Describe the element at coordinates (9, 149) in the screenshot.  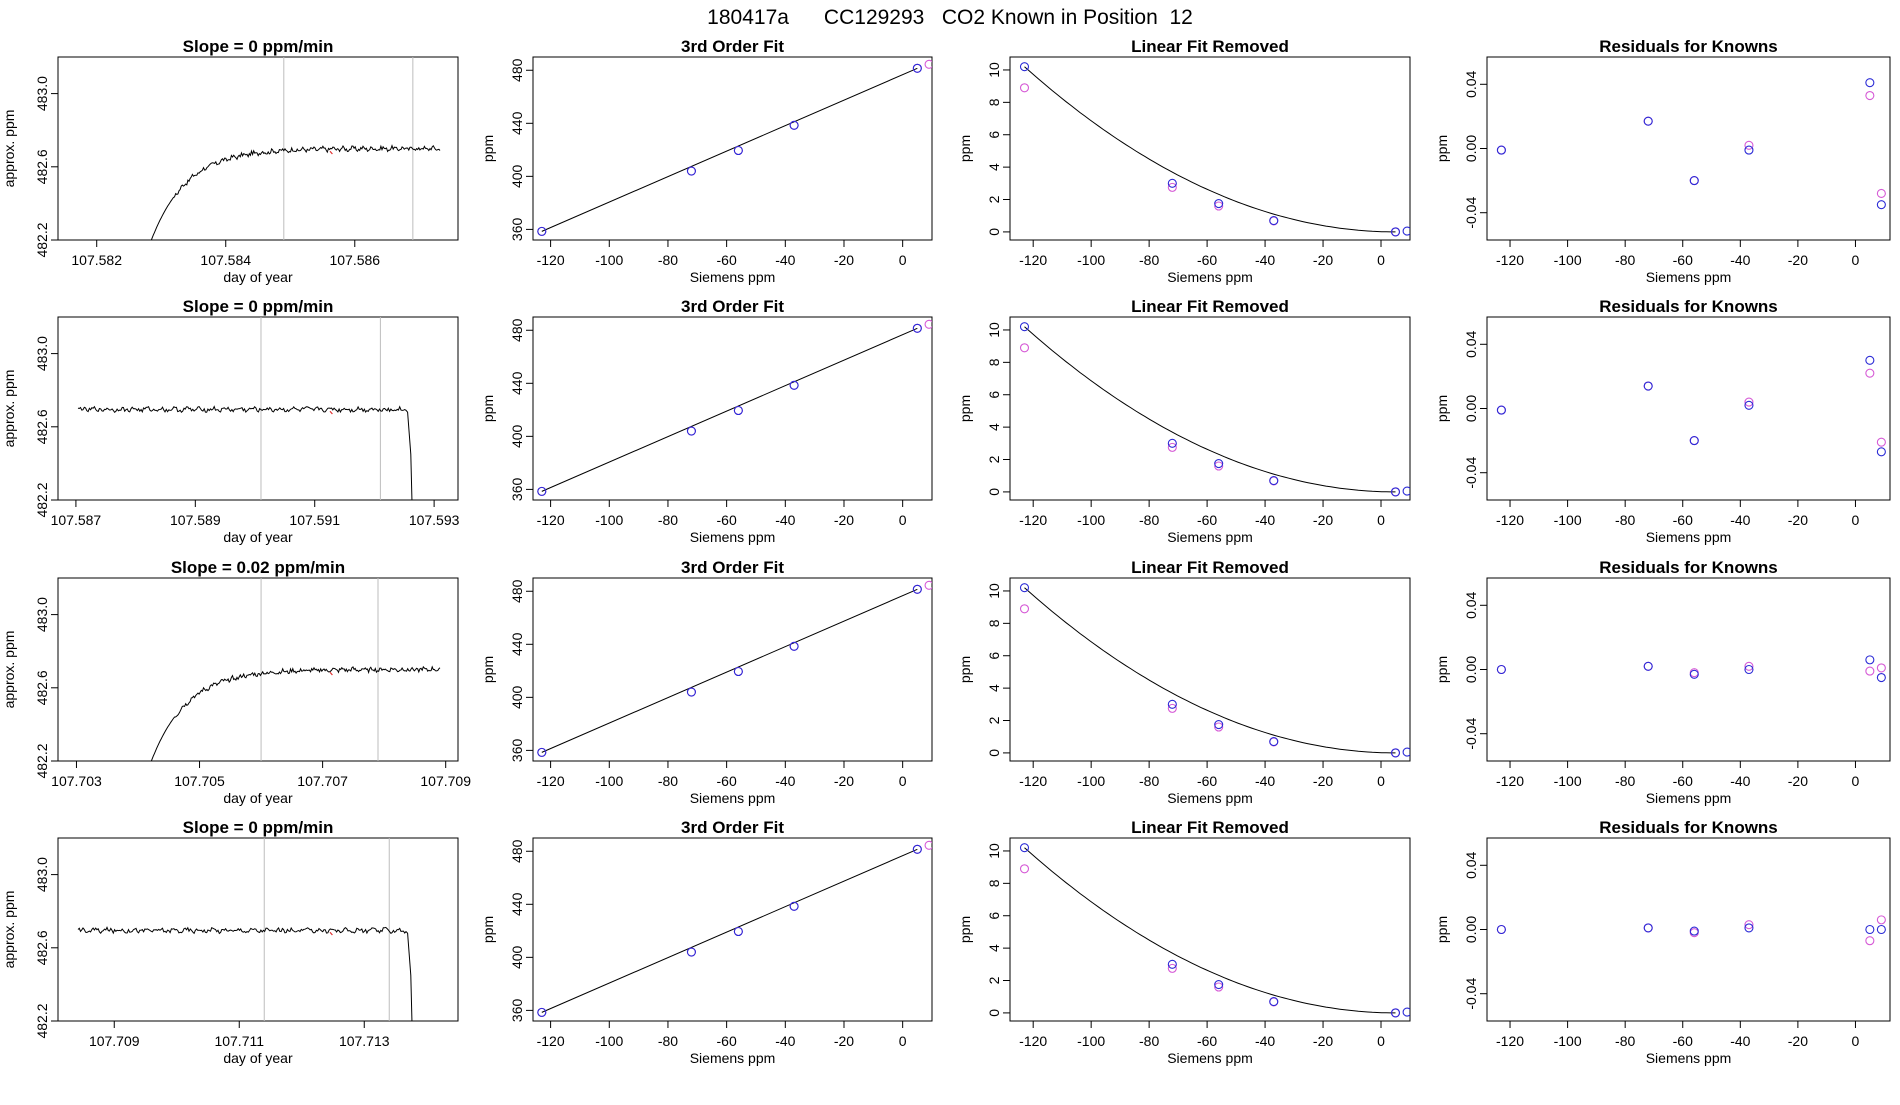
I see `y-axis-label: approx. ppm` at that location.